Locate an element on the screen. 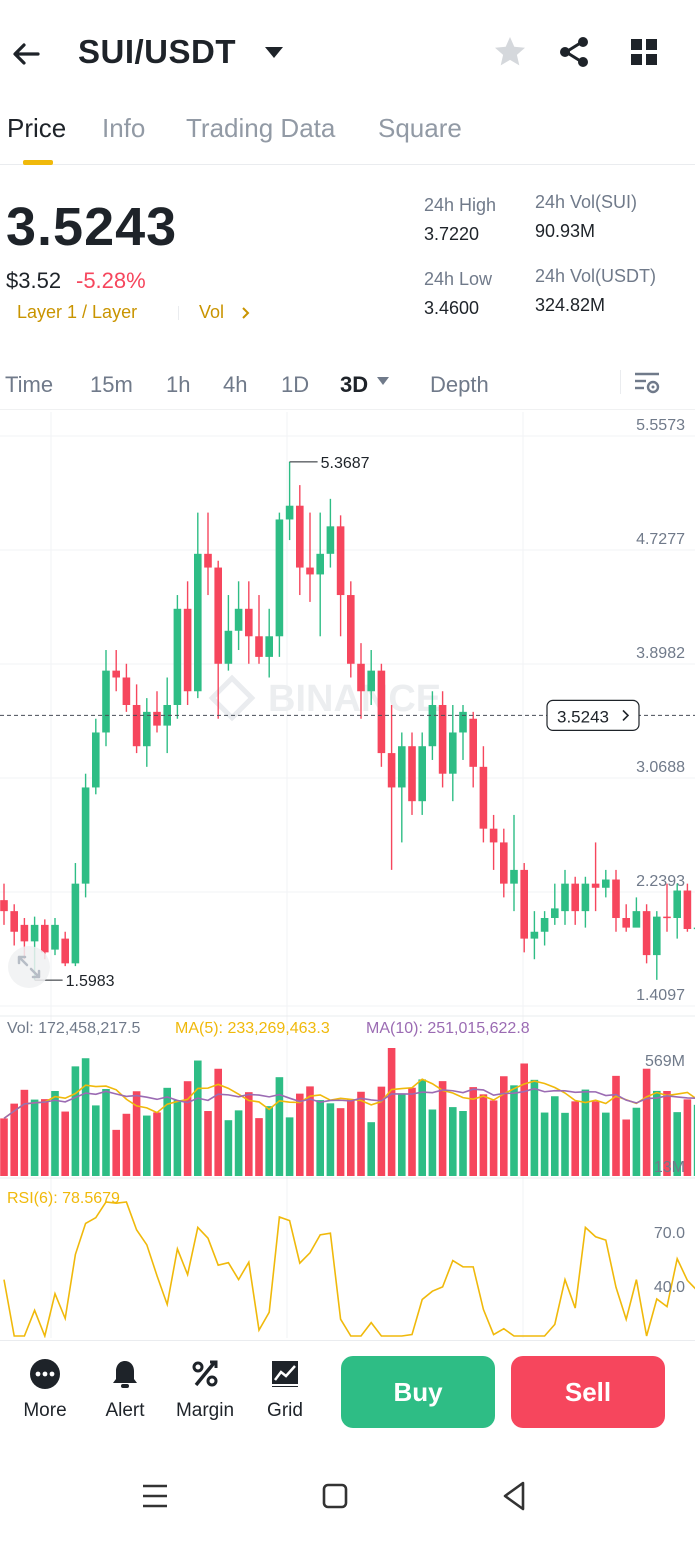  percent-icon is located at coordinates (205, 1373).